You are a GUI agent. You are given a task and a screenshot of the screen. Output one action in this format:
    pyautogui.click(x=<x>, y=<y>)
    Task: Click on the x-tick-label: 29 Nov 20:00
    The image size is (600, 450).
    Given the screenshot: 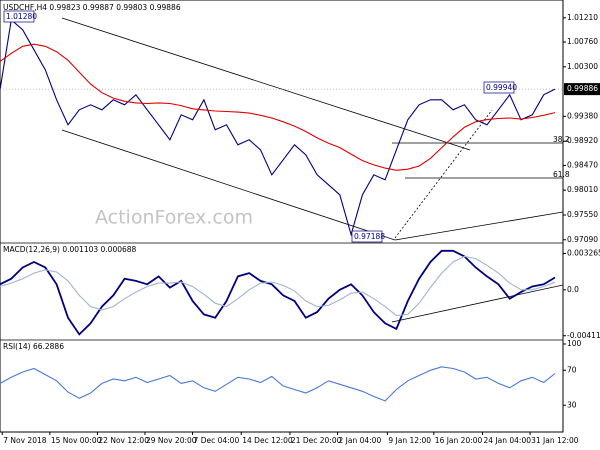 What is the action you would take?
    pyautogui.click(x=171, y=440)
    